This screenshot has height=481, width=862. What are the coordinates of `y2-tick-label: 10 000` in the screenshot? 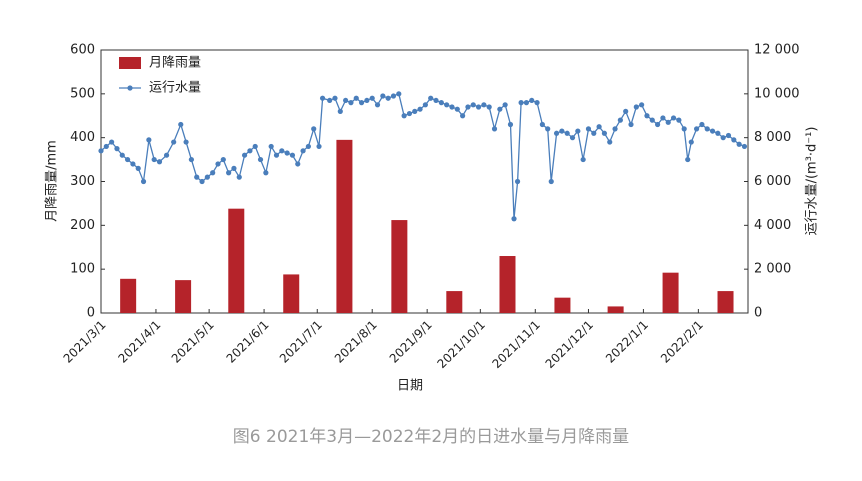 It's located at (777, 93).